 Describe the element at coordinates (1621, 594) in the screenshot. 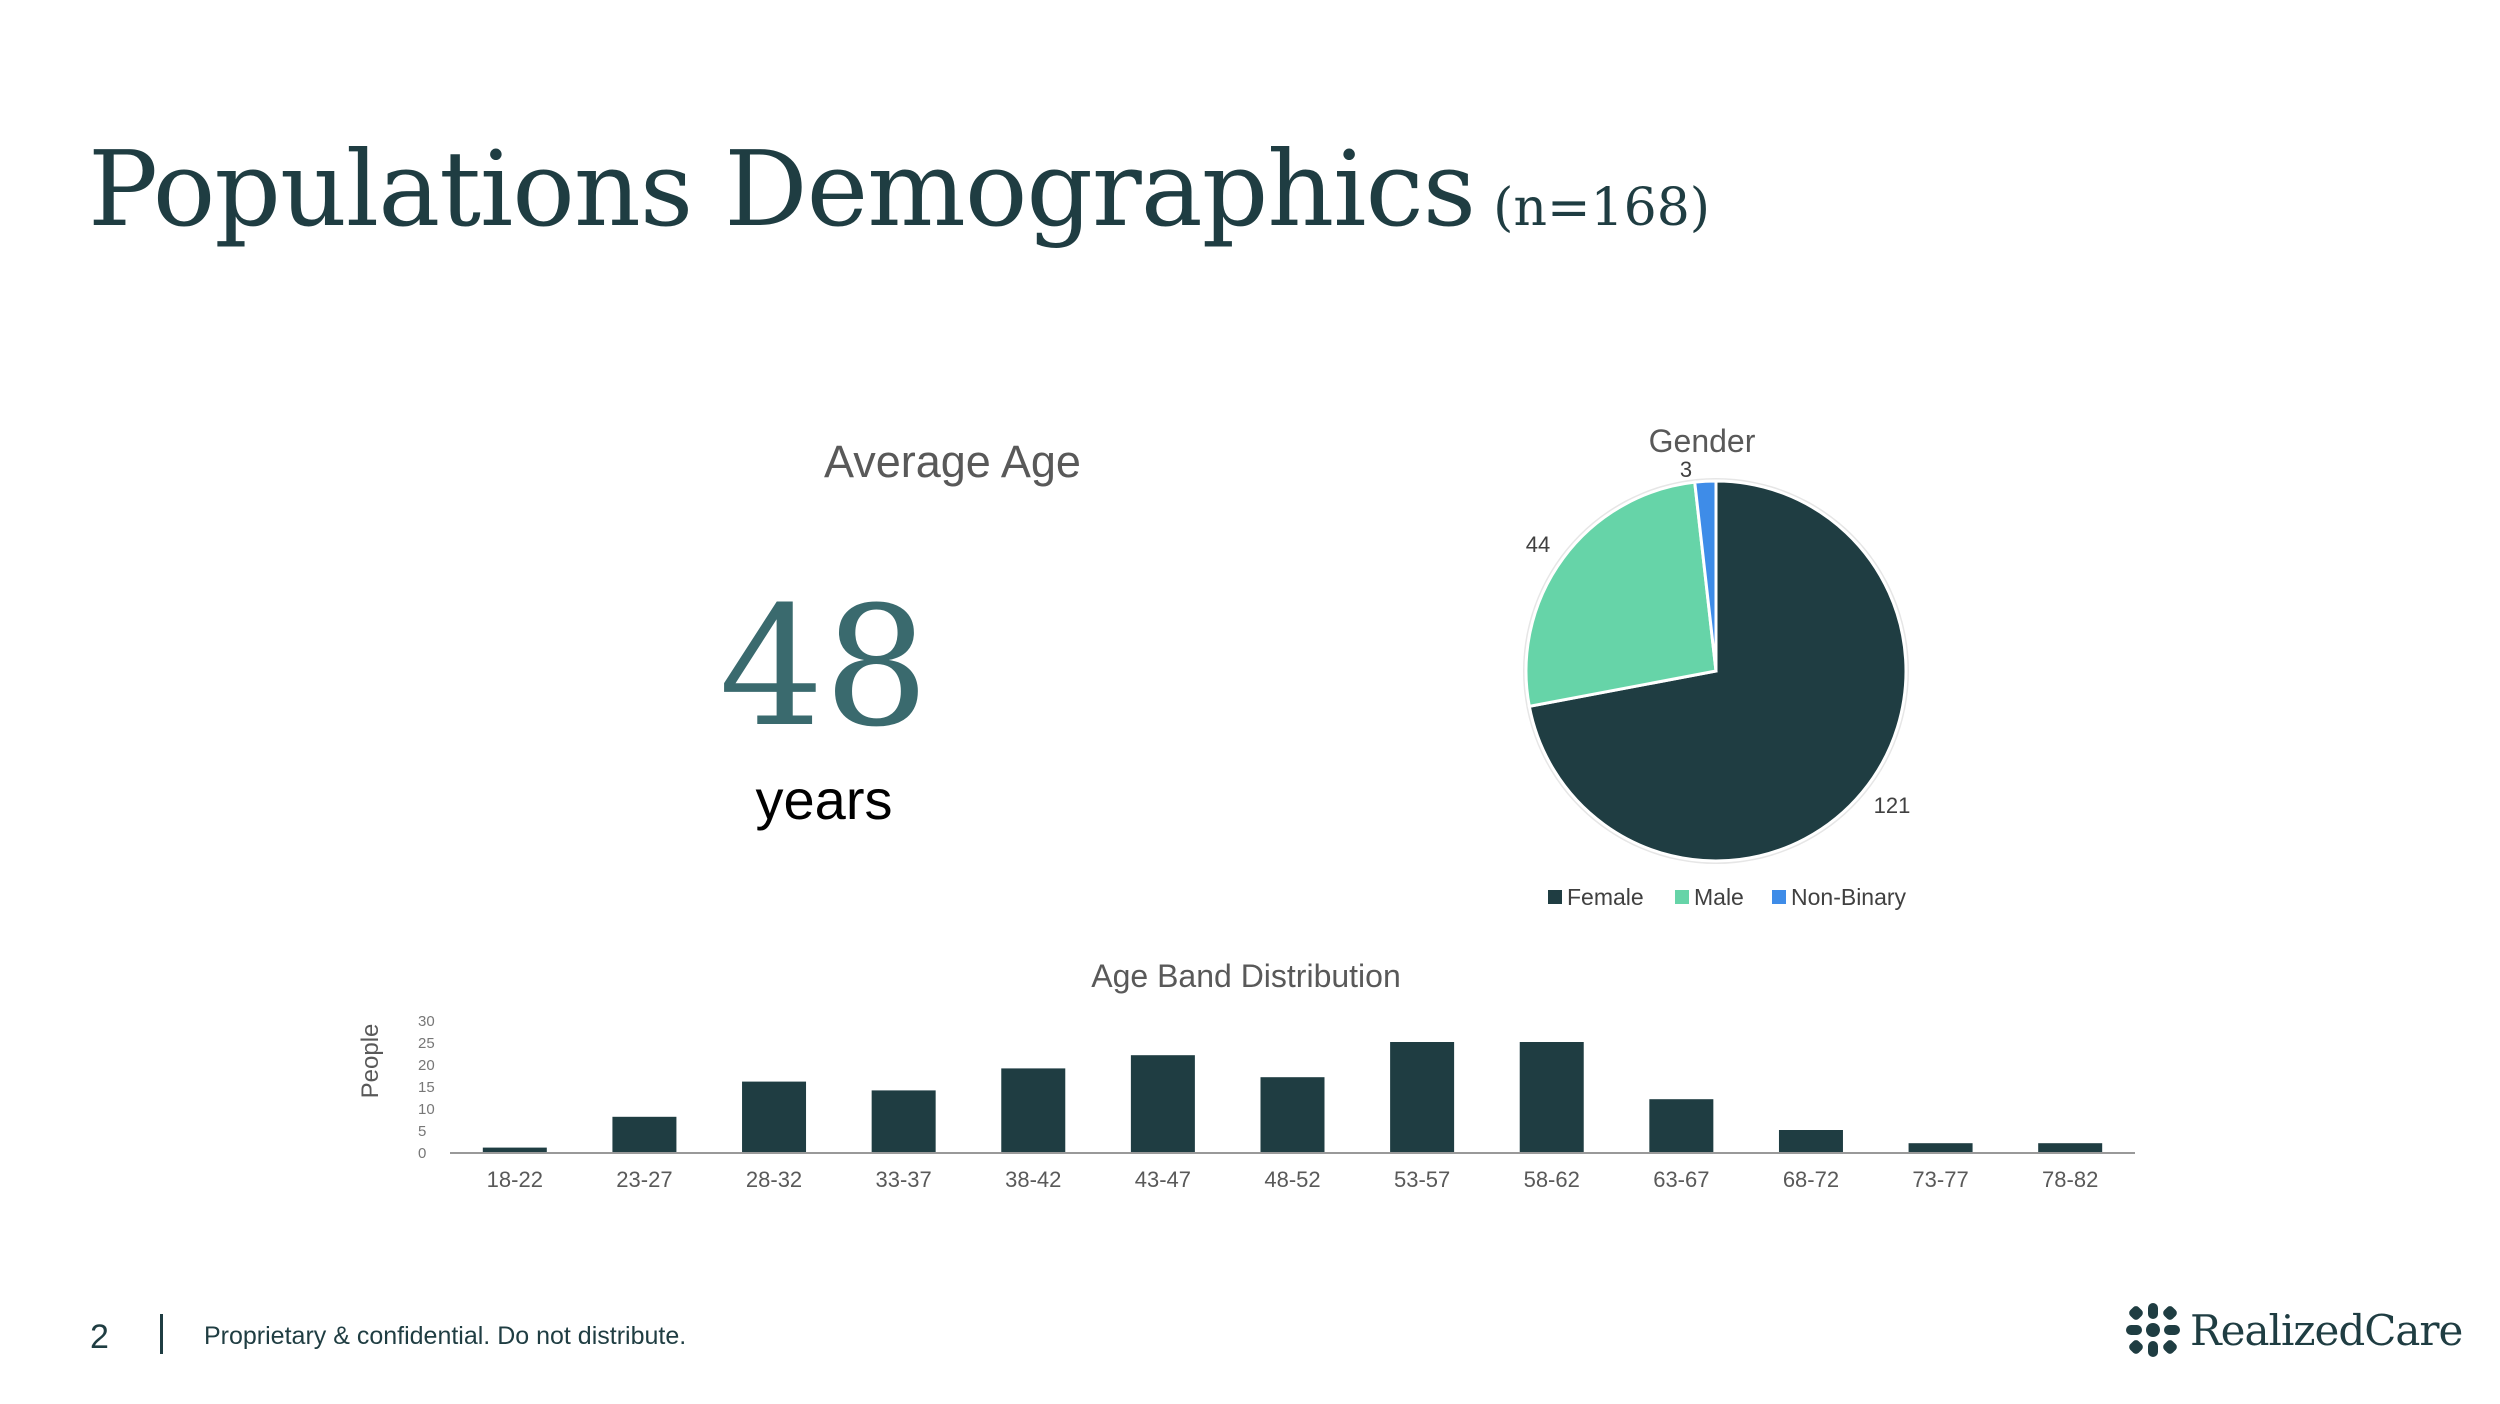

I see `pie-slice-male` at that location.